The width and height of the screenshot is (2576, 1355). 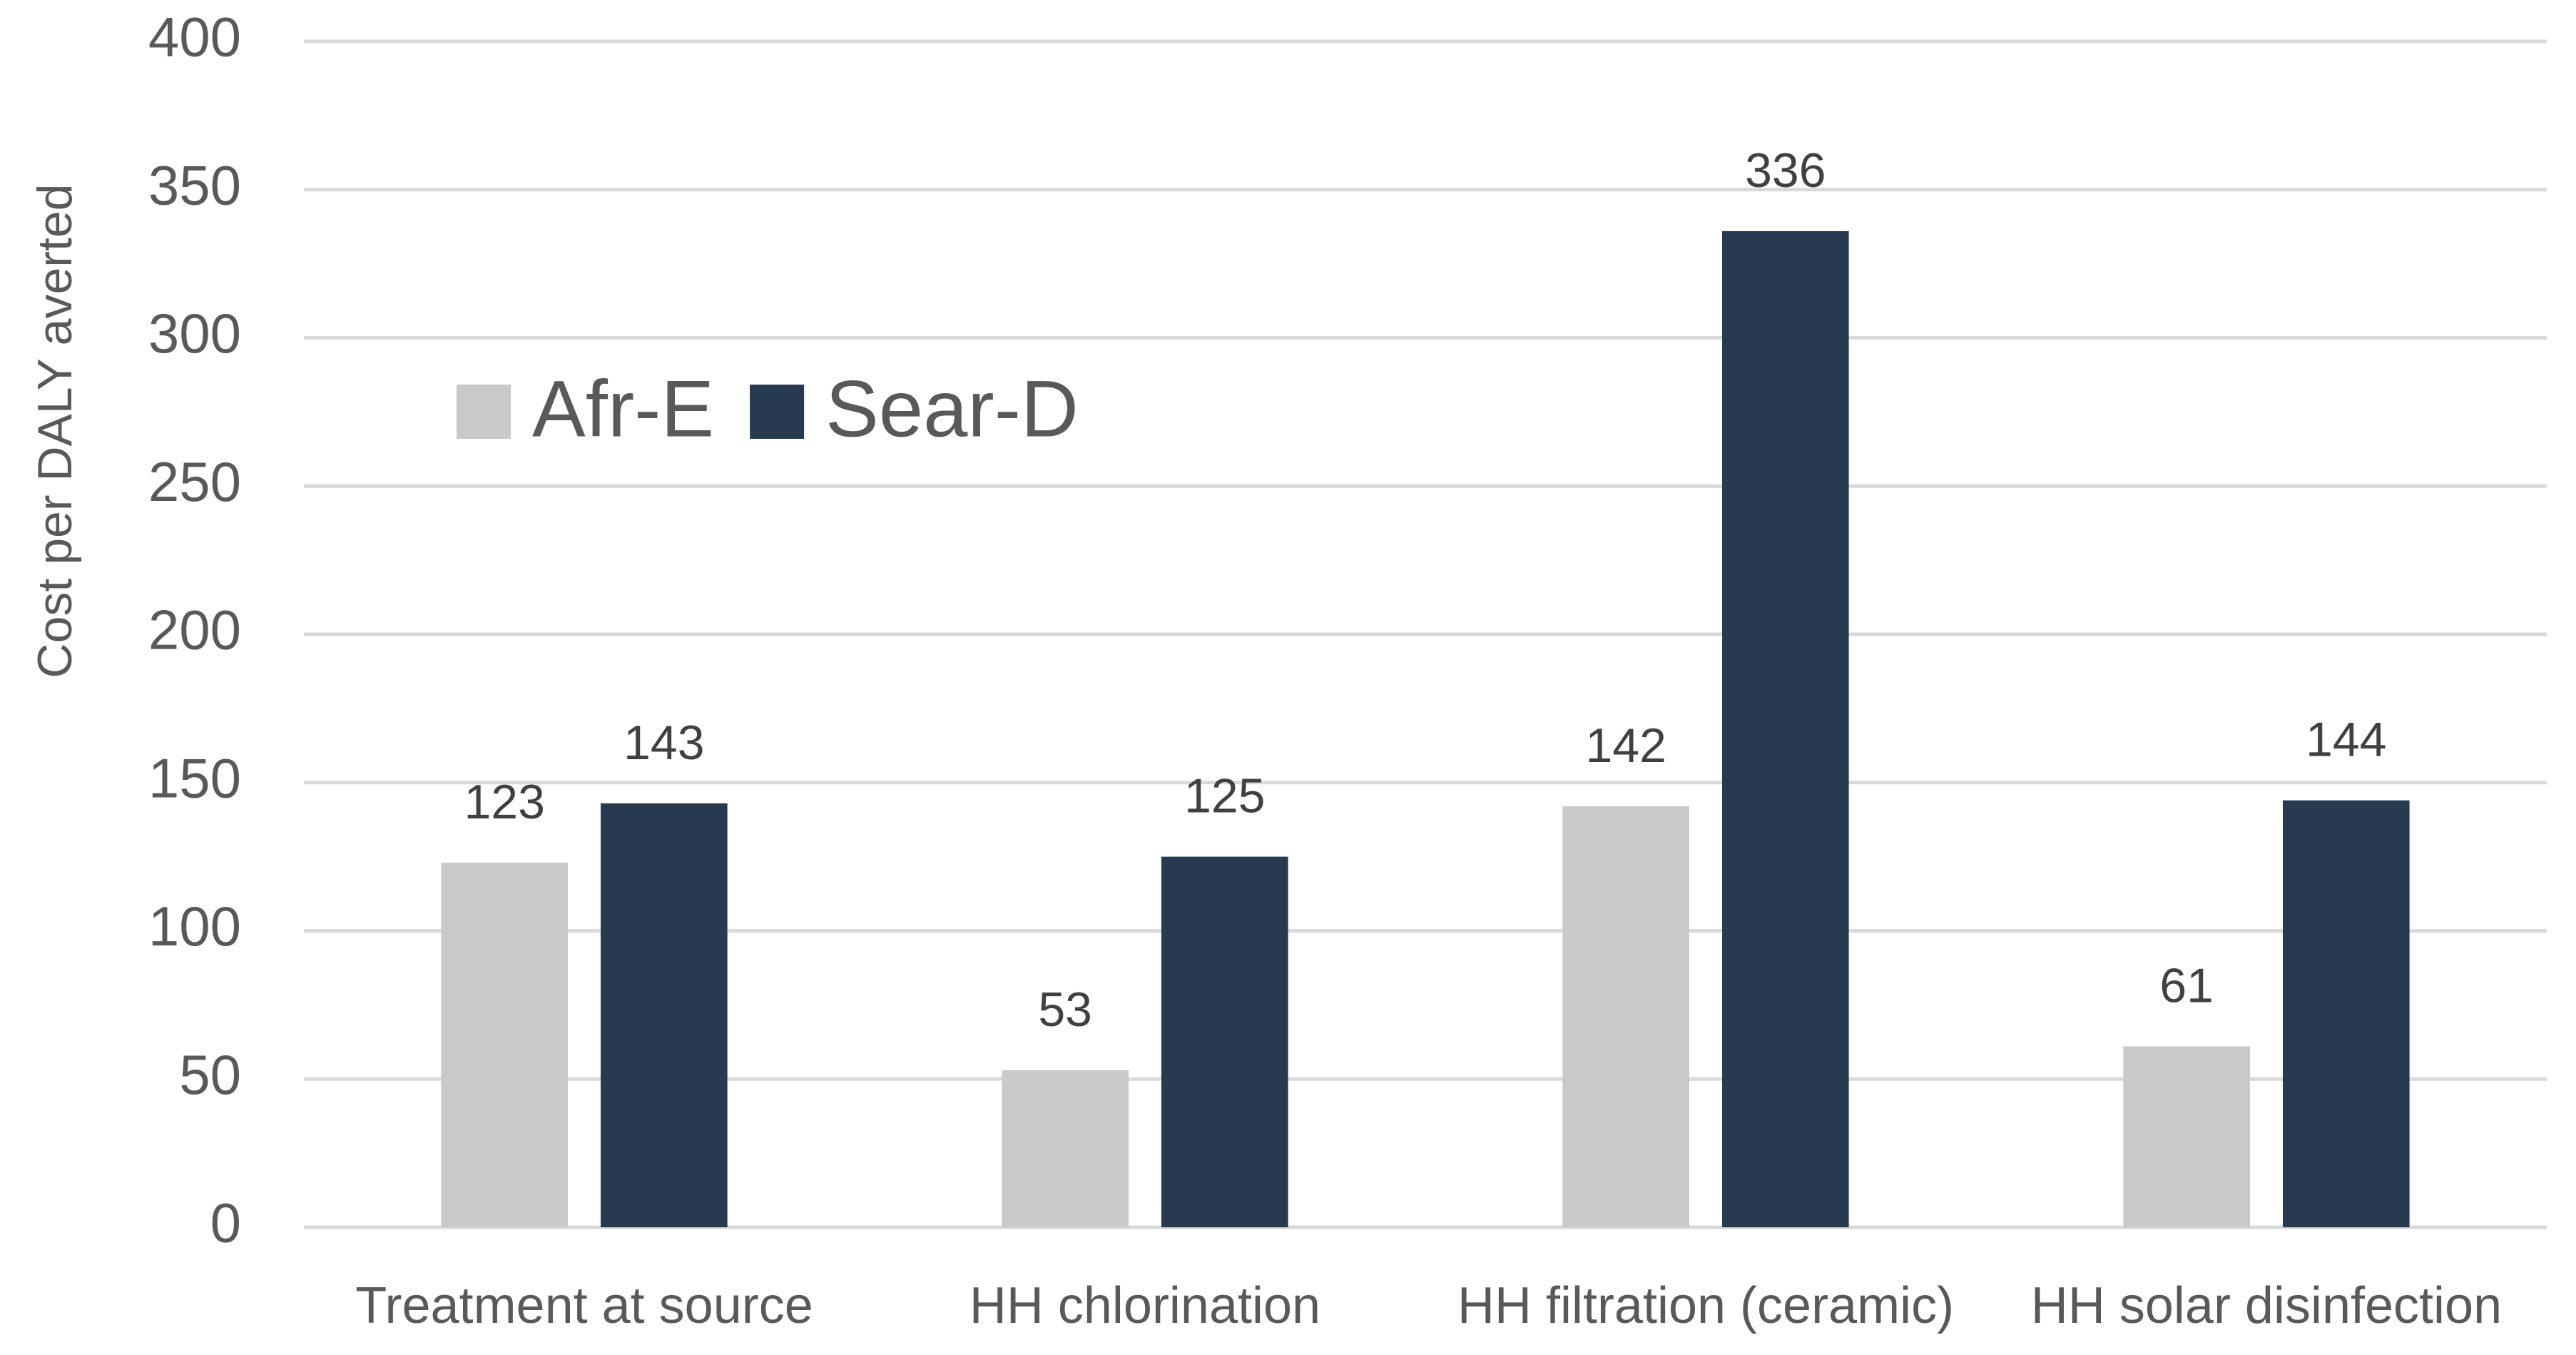 I want to click on value-label: 143, so click(x=663, y=743).